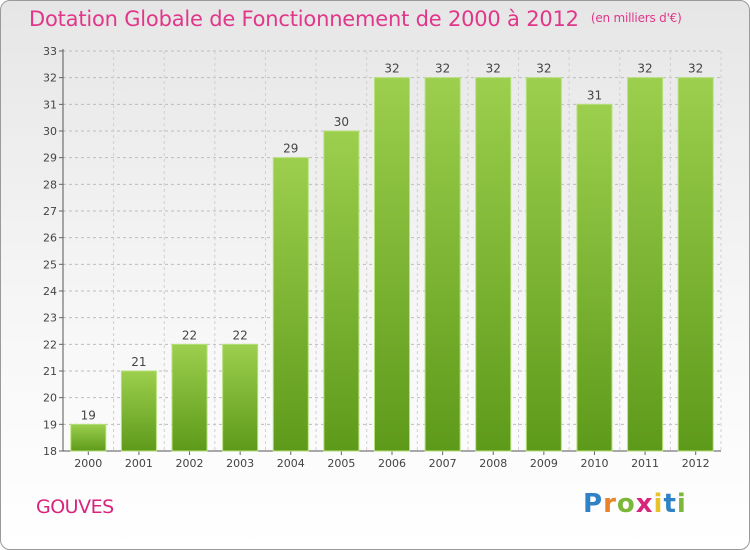 The image size is (750, 550). Describe the element at coordinates (50, 78) in the screenshot. I see `y-tick-label: 32` at that location.